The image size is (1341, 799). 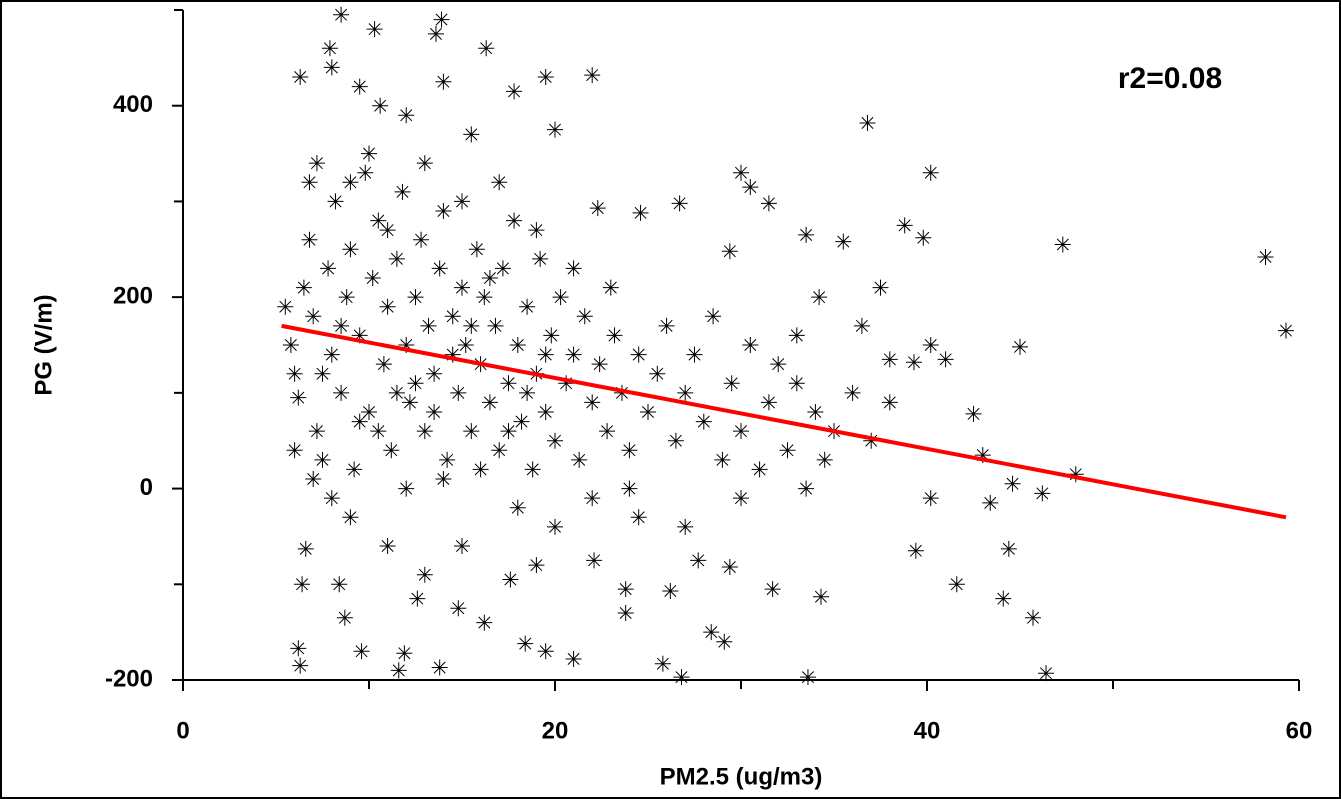 What do you see at coordinates (1170, 78) in the screenshot?
I see `annotation: r2=0.08` at bounding box center [1170, 78].